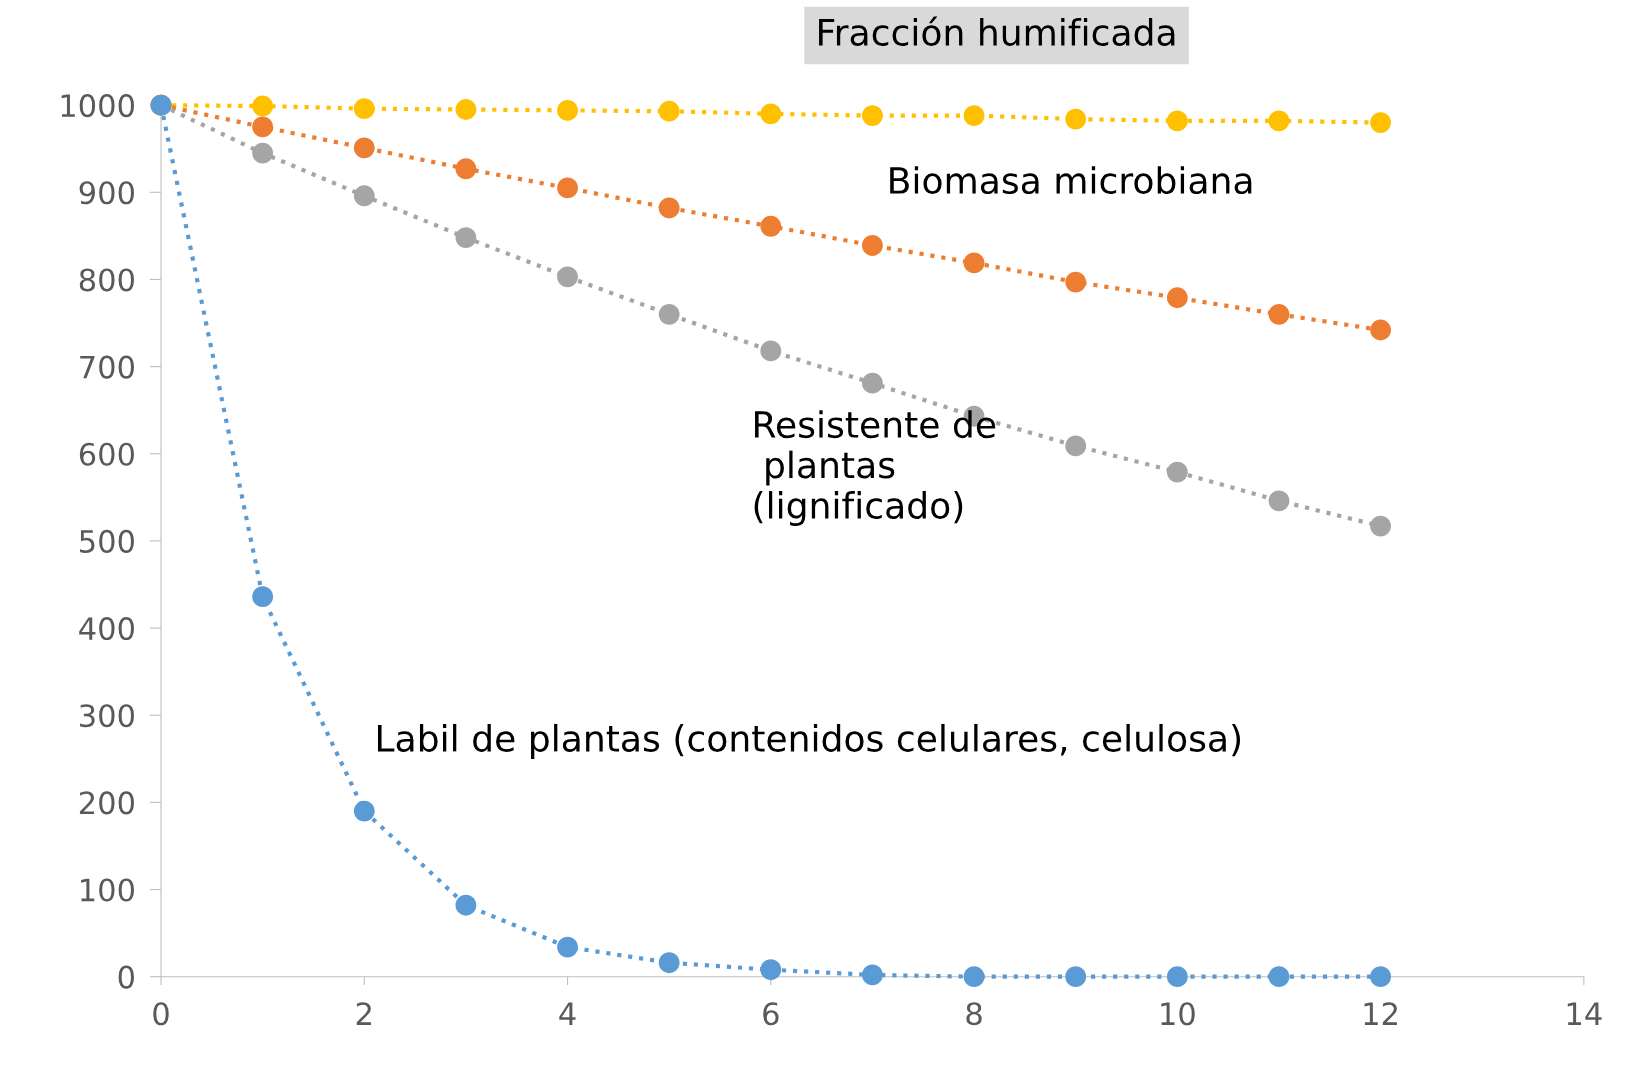 This screenshot has width=1643, height=1084. I want to click on x-tick-label: 14, so click(1584, 1013).